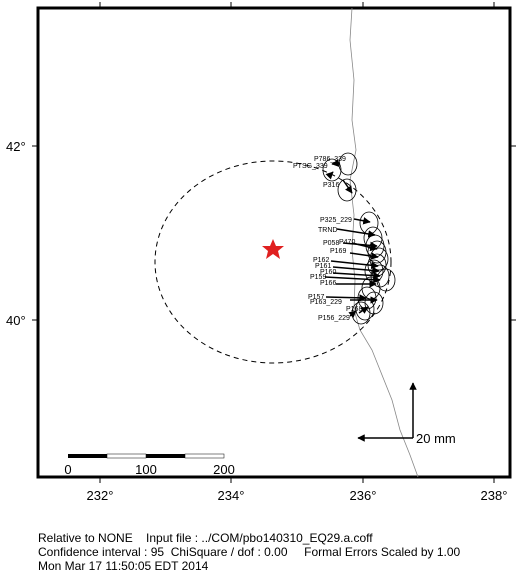  Describe the element at coordinates (326, 302) in the screenshot. I see `station-label: P163_229` at that location.